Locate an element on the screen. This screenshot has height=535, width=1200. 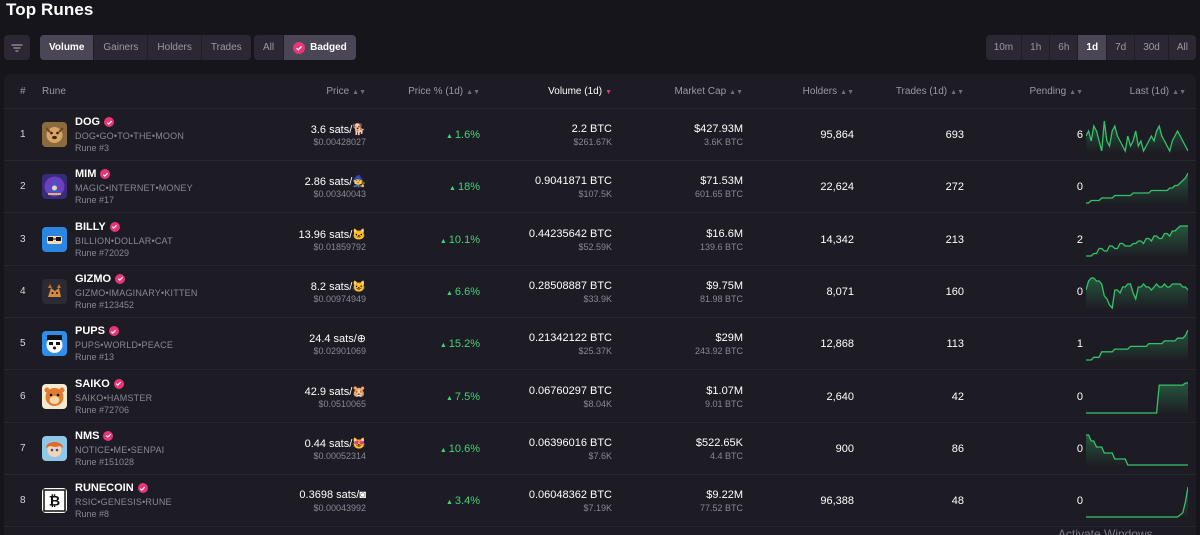
pup-avatar is located at coordinates (54, 344).